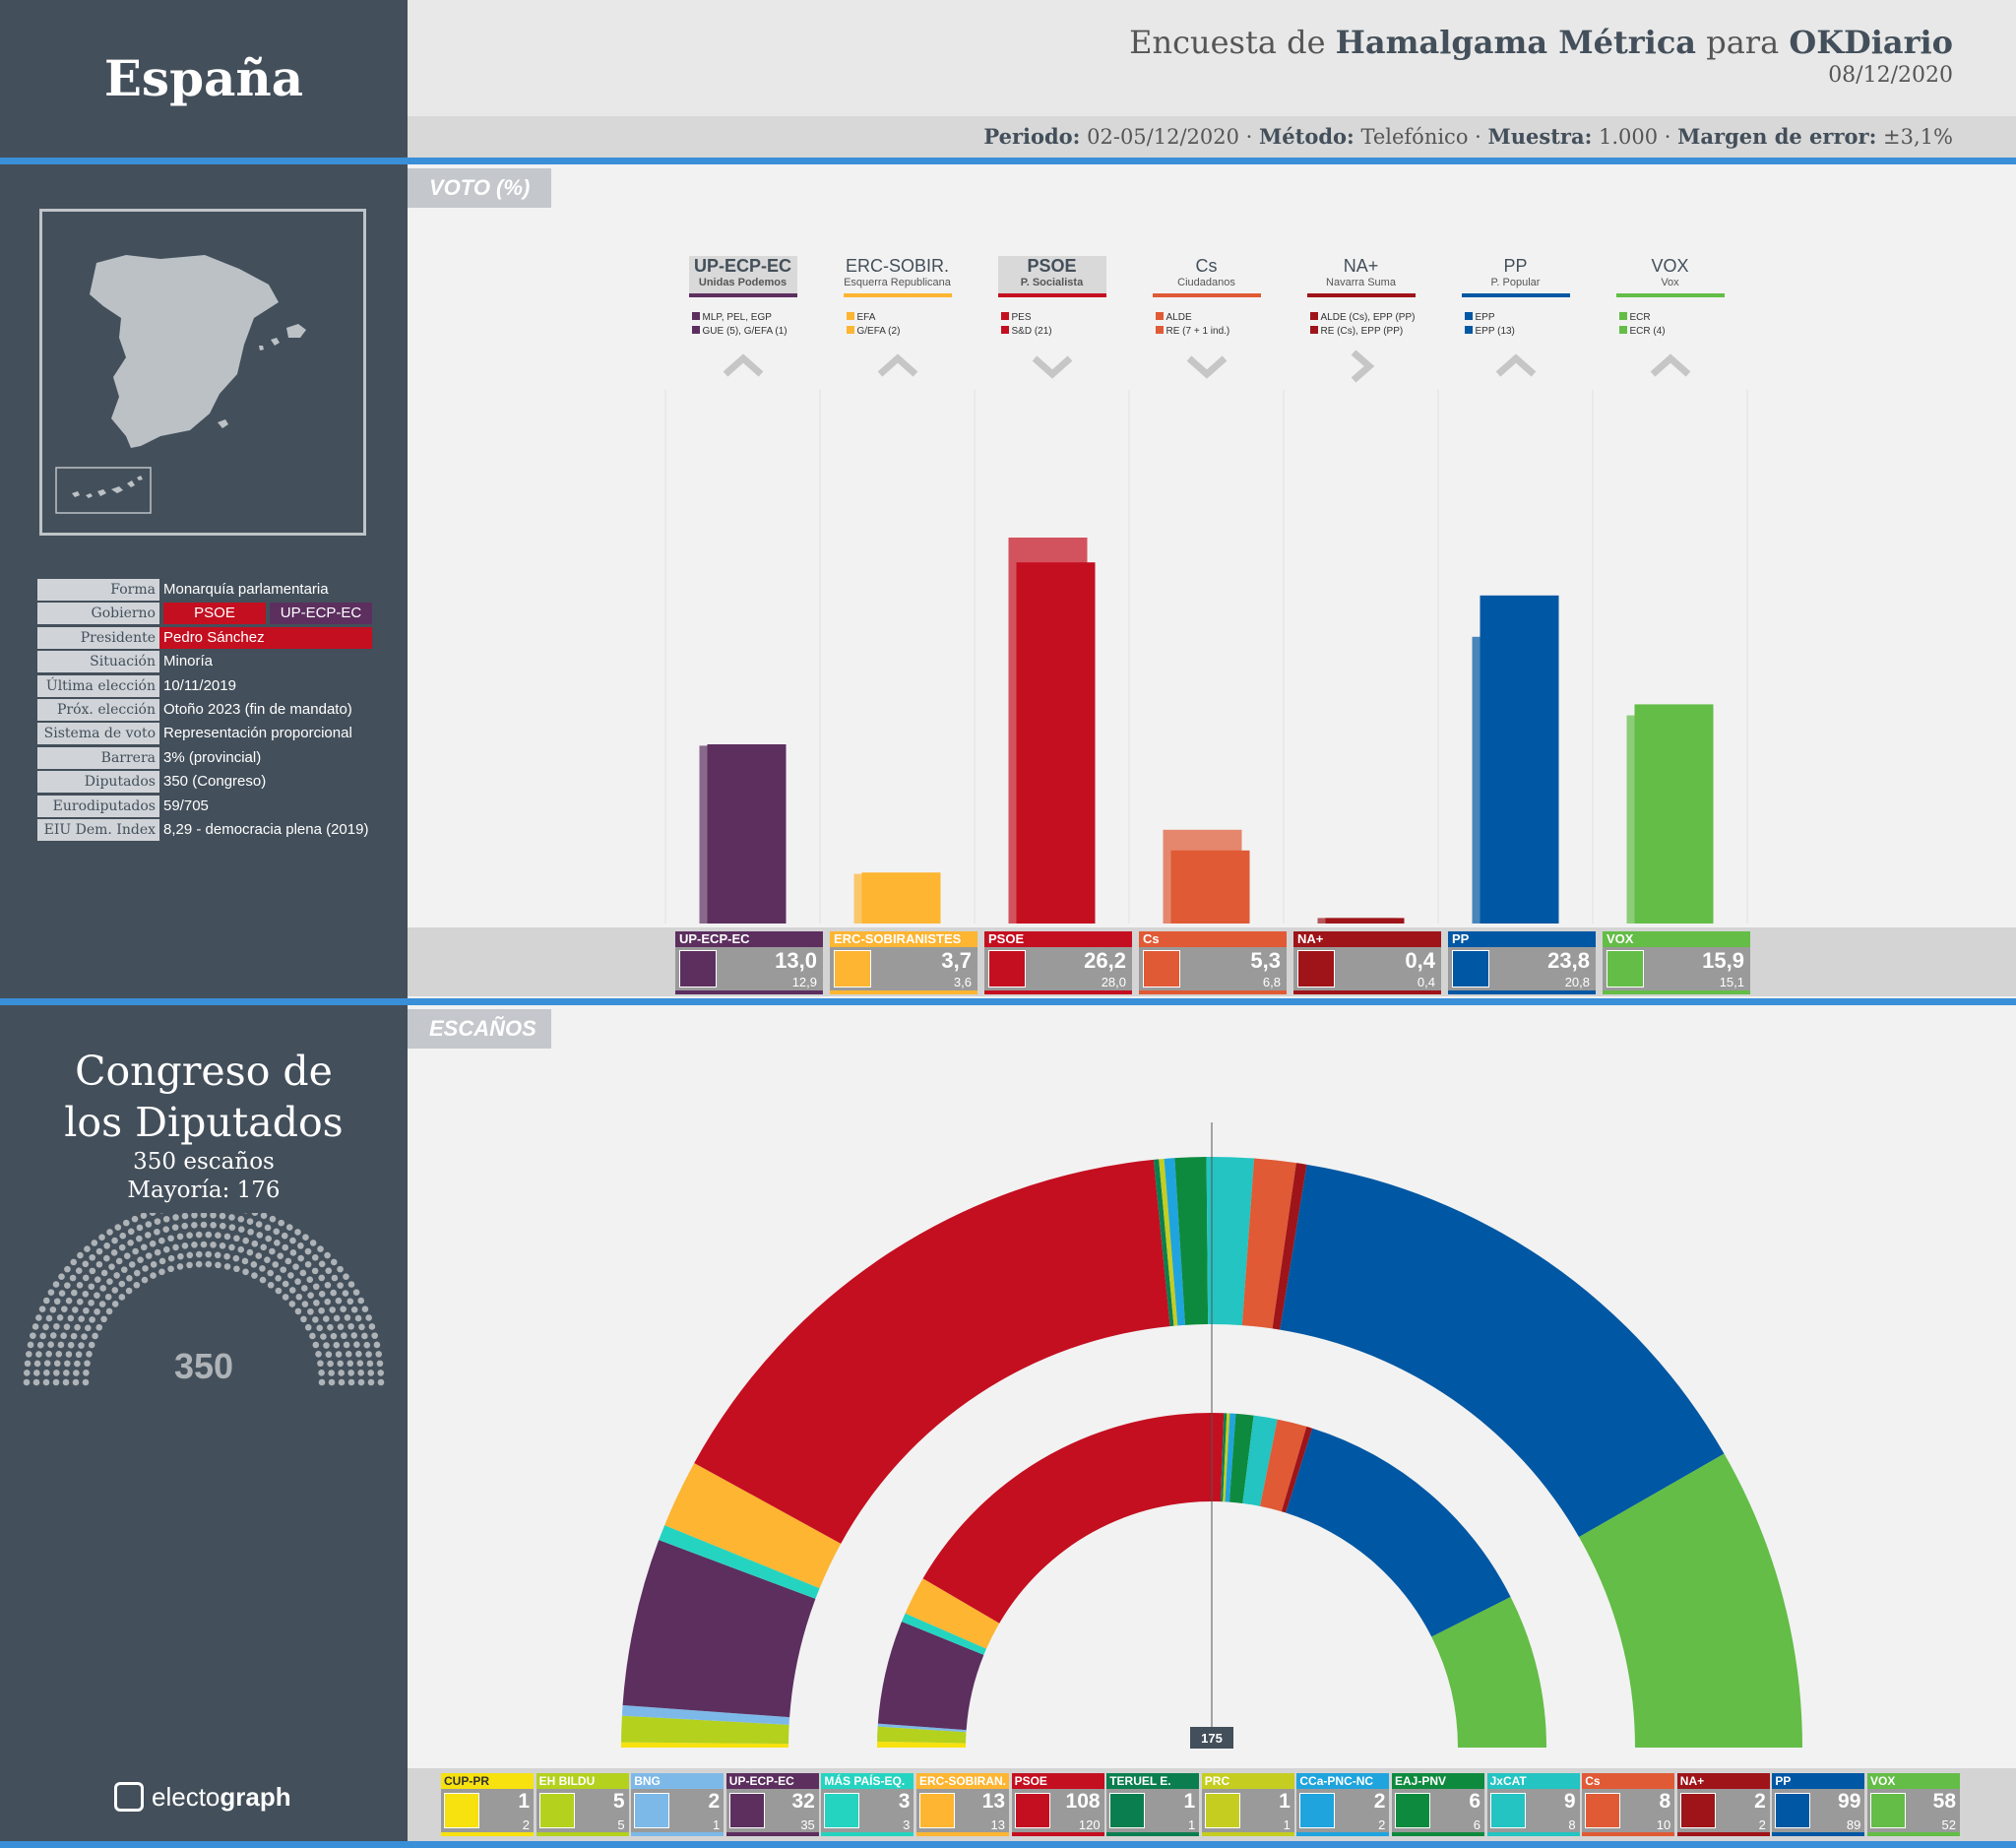 The width and height of the screenshot is (2016, 1848). What do you see at coordinates (1913, 1804) in the screenshot?
I see `seat-result-box: VOX 58 52` at bounding box center [1913, 1804].